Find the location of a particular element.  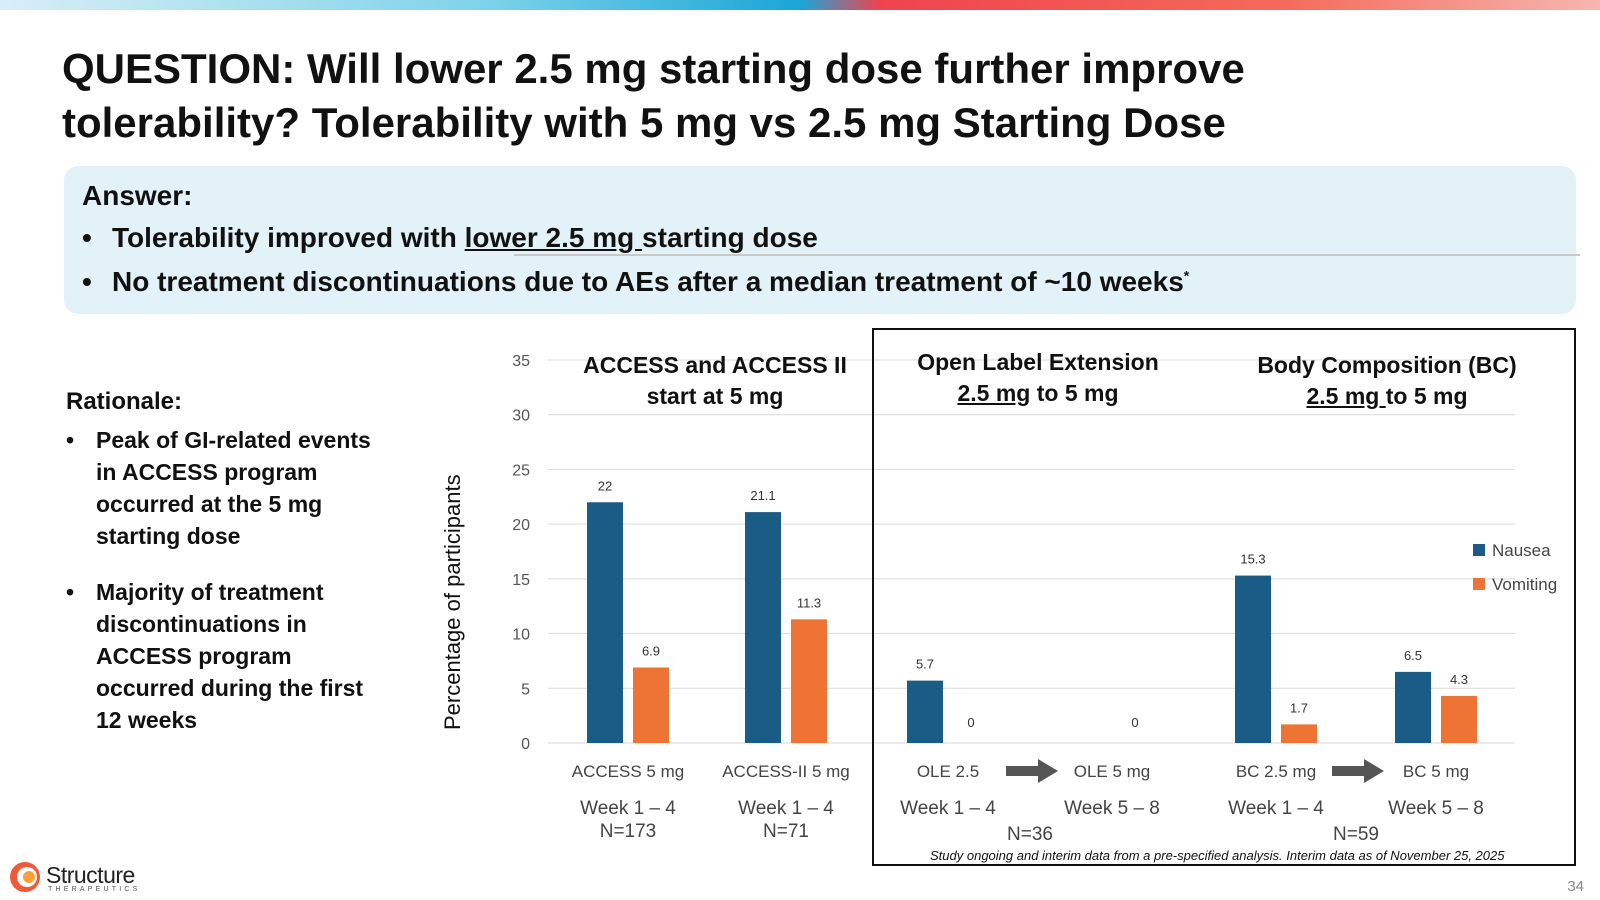

legend-label-vomiting: Vomiting is located at coordinates (1524, 584).